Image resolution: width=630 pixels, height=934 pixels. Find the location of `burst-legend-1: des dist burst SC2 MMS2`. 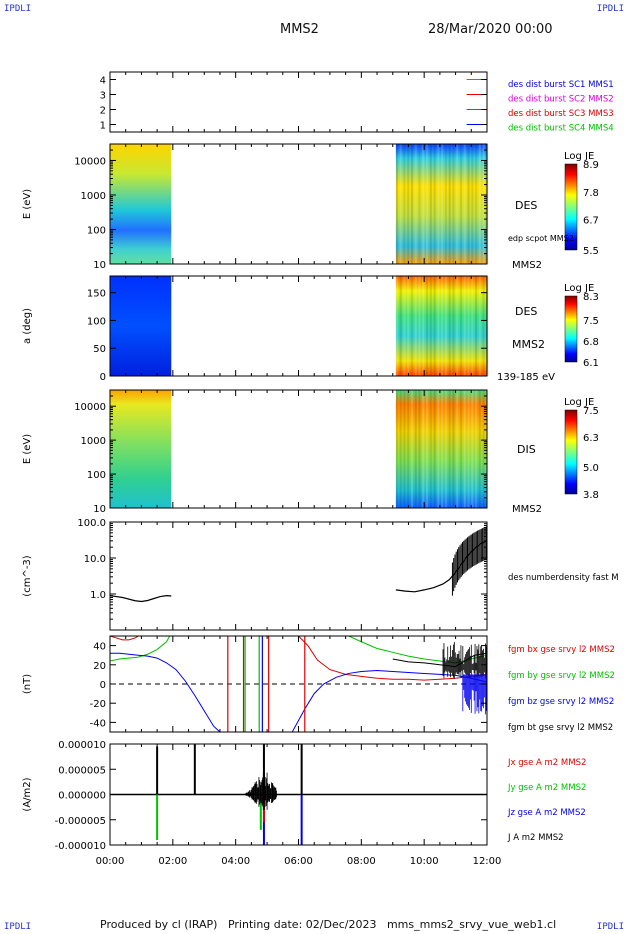

burst-legend-1: des dist burst SC2 MMS2 is located at coordinates (561, 100).